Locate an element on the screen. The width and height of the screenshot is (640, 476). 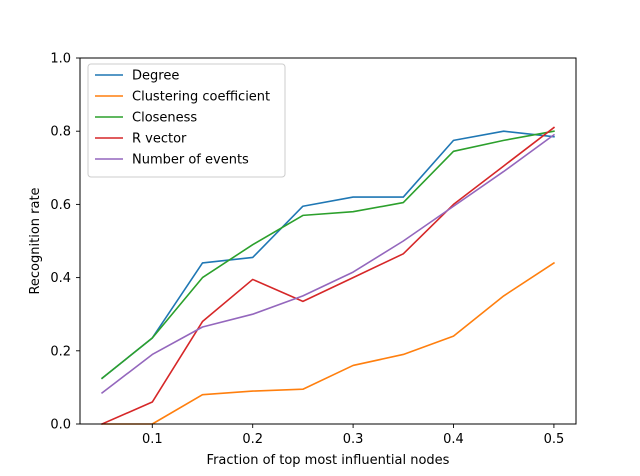
x-tick-label: 0.4 is located at coordinates (453, 439).